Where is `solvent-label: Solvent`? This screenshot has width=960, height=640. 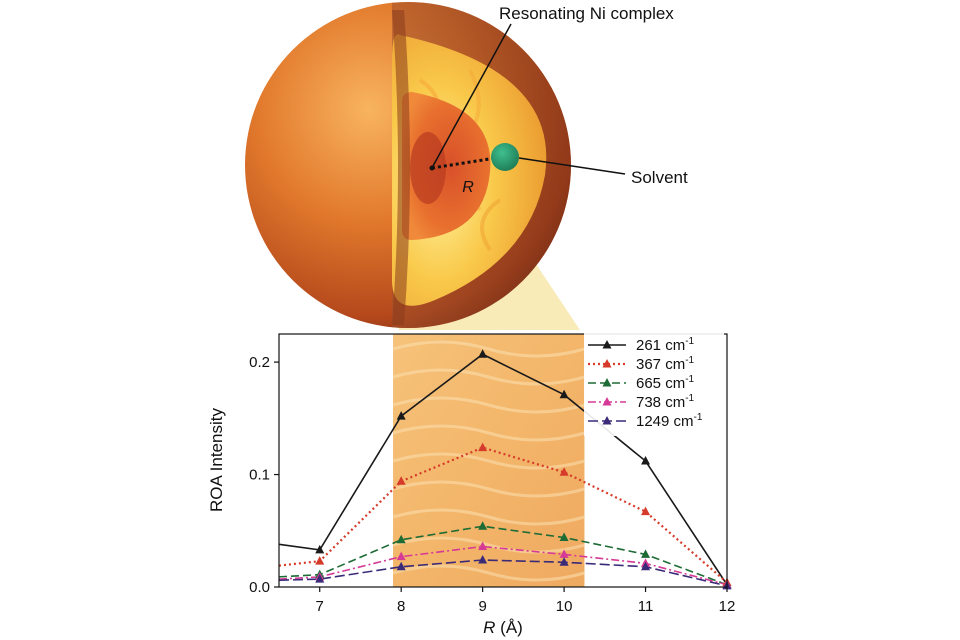 solvent-label: Solvent is located at coordinates (659, 177).